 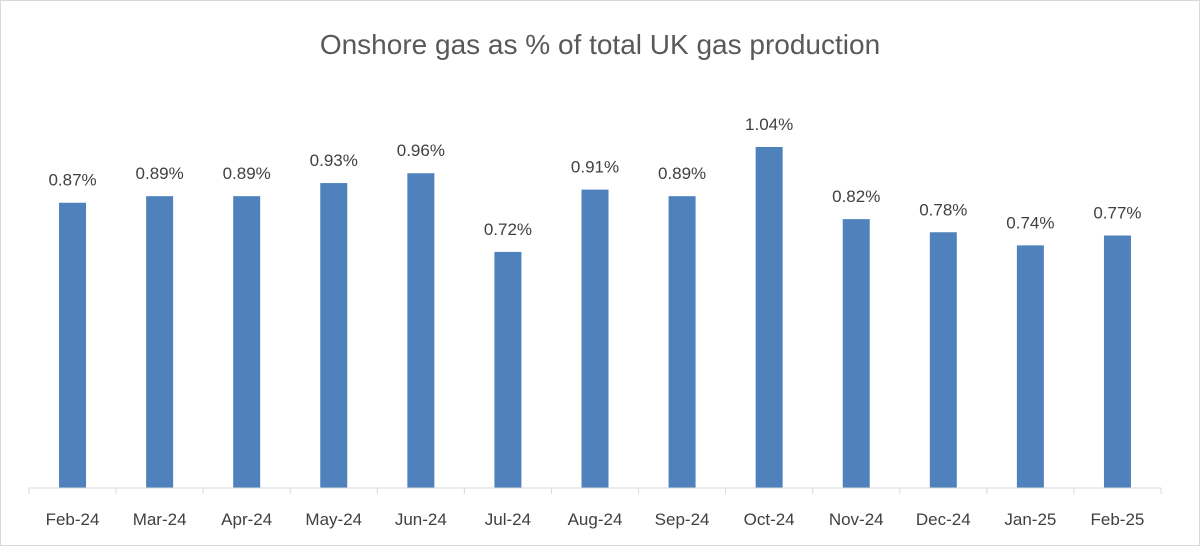 I want to click on x-tick-label-dec-24: Dec-24, so click(x=943, y=519).